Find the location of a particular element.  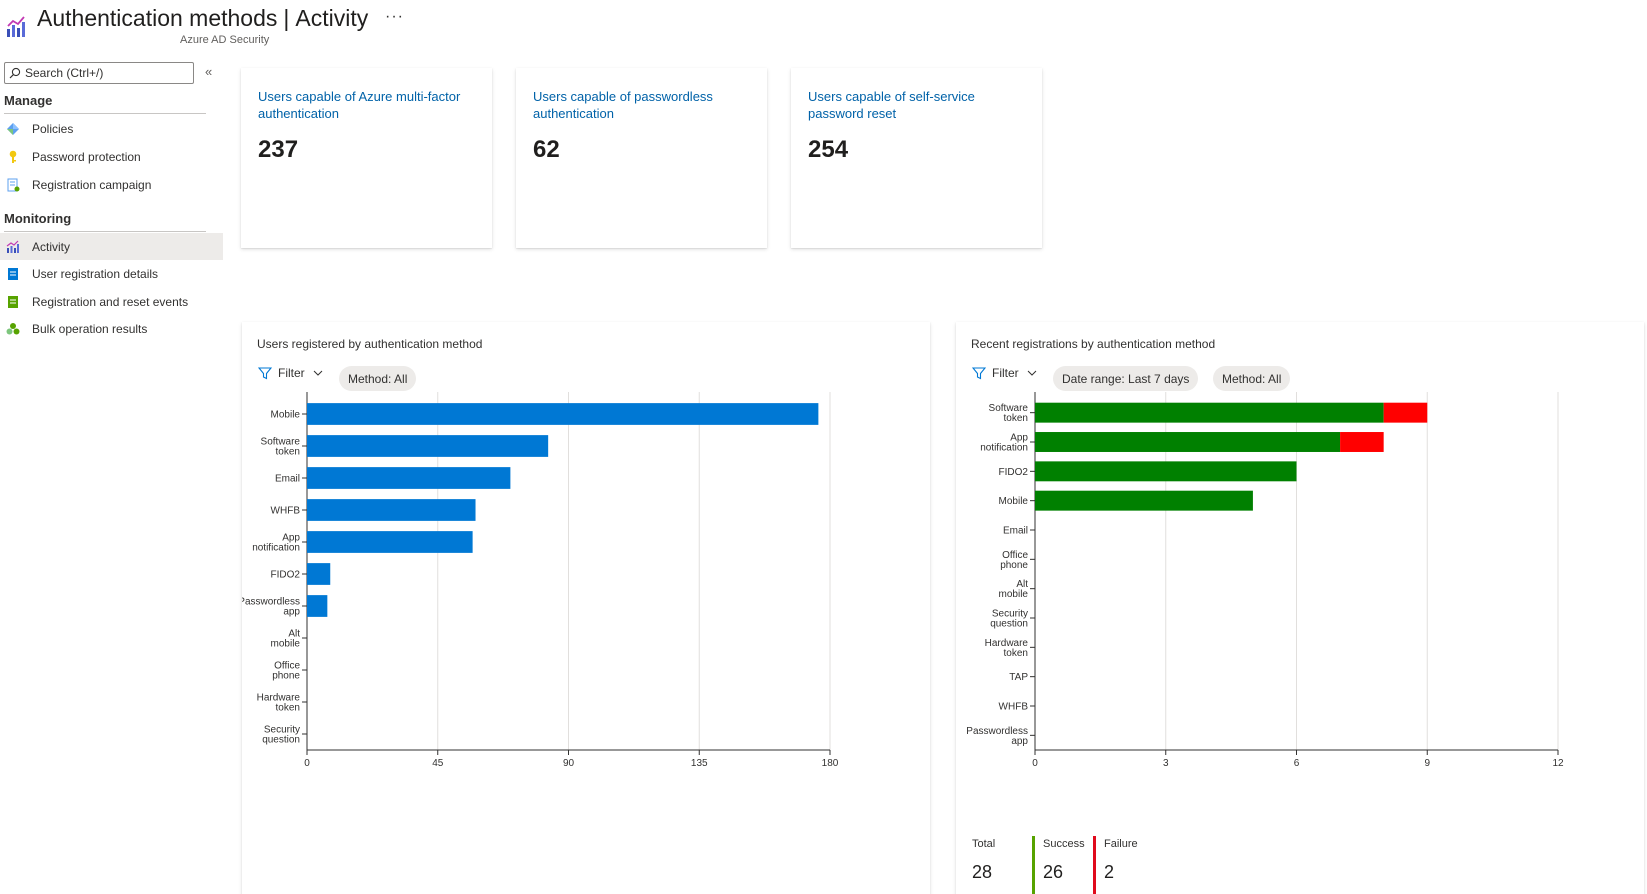

sidebar-item-registration-campaign: Registration campaign is located at coordinates (111, 184).